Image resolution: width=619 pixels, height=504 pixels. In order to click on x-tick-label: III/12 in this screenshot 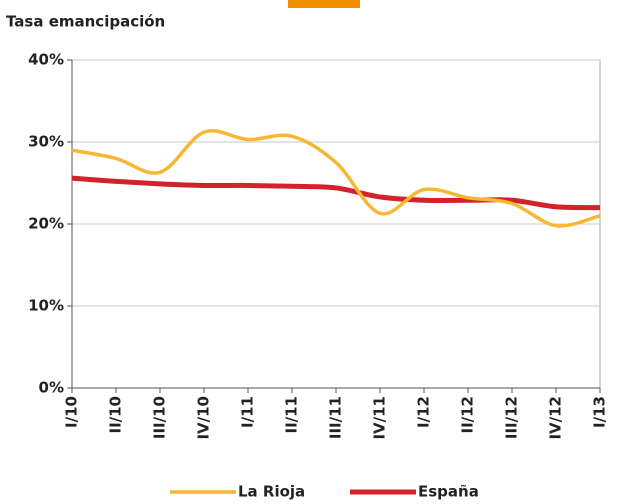, I will do `click(512, 417)`.